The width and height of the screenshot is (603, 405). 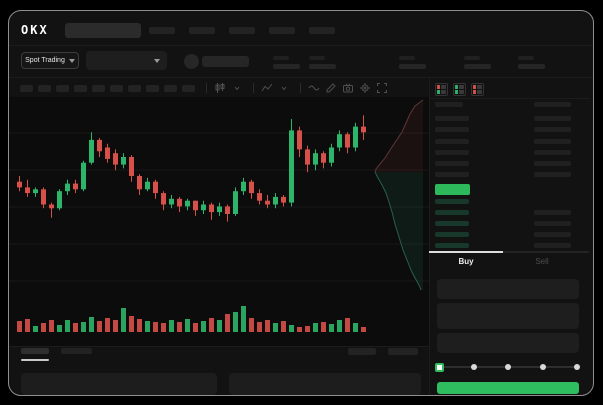 What do you see at coordinates (542, 261) in the screenshot?
I see `tab-sell: Sell` at bounding box center [542, 261].